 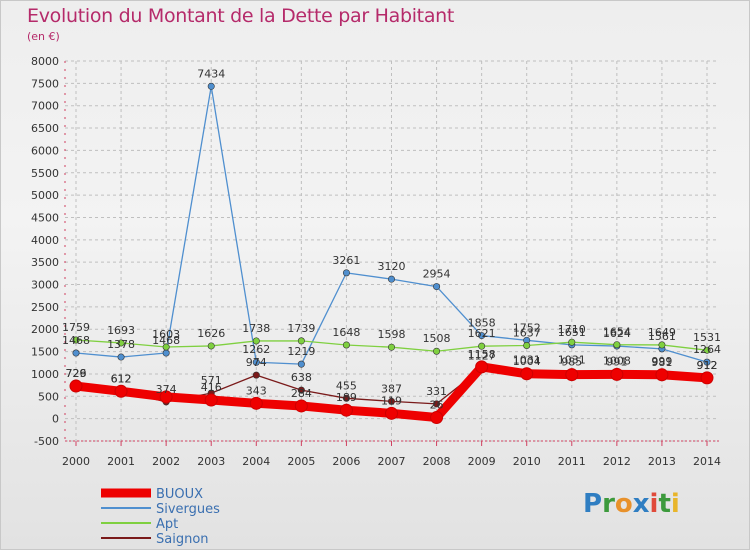 I want to click on data-label: 912, so click(x=707, y=365).